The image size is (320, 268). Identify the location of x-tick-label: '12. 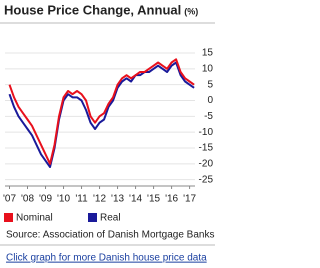
(99, 199).